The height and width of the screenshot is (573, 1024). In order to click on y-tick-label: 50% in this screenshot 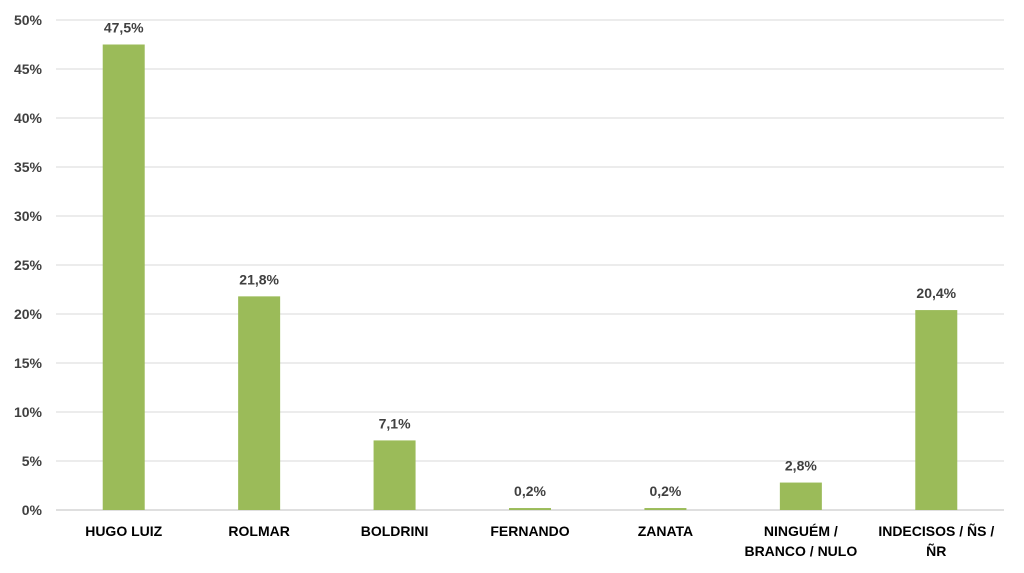, I will do `click(28, 20)`.